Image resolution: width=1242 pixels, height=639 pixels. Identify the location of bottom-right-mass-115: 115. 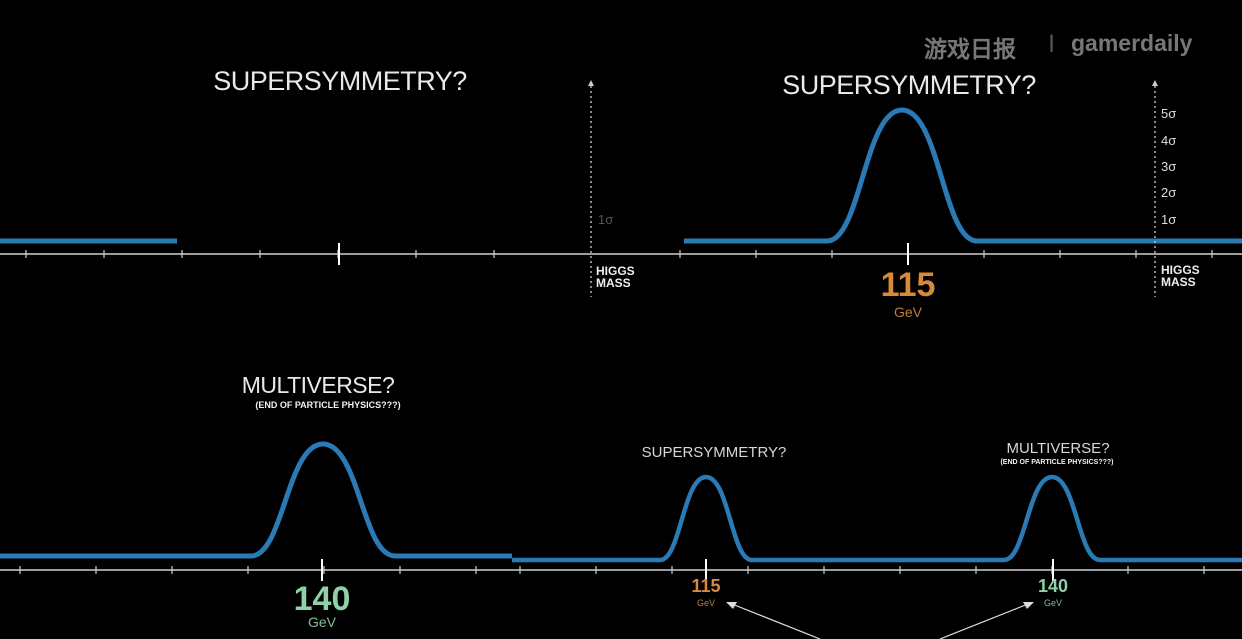
(706, 586).